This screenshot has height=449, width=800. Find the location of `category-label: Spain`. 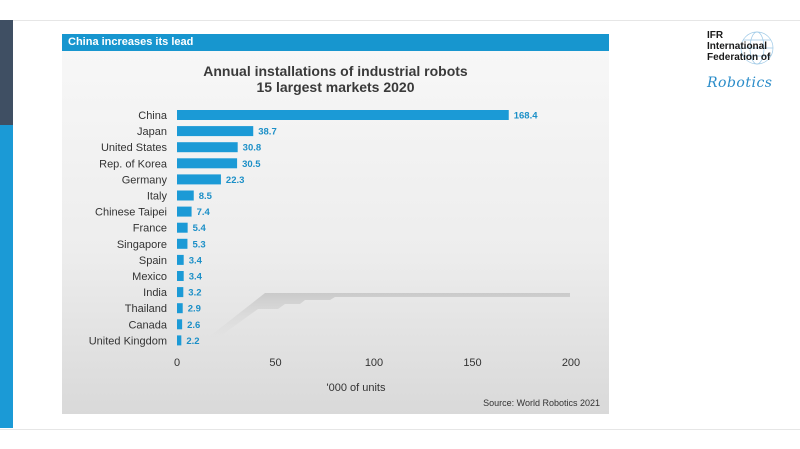

category-label: Spain is located at coordinates (153, 261).